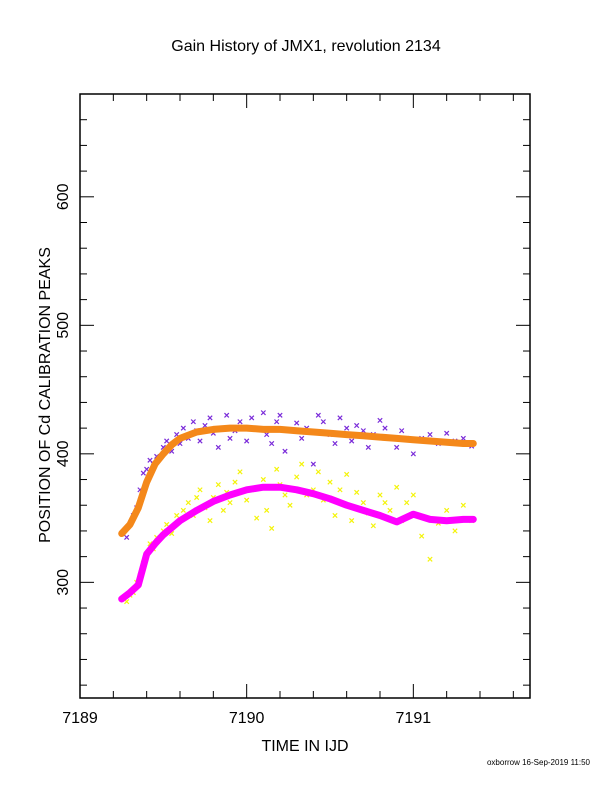 The image size is (612, 792). What do you see at coordinates (63, 325) in the screenshot?
I see `y-tick-label: 500` at bounding box center [63, 325].